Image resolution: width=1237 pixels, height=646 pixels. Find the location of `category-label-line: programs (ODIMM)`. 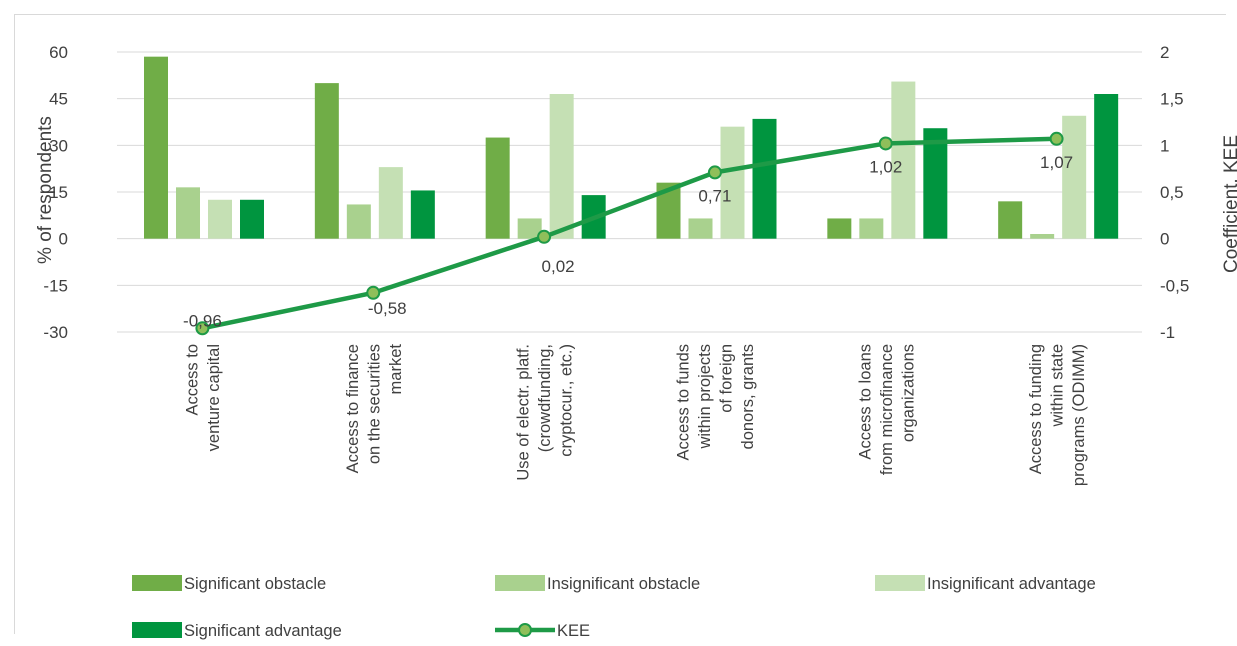

category-label-line: programs (ODIMM) is located at coordinates (1079, 415).